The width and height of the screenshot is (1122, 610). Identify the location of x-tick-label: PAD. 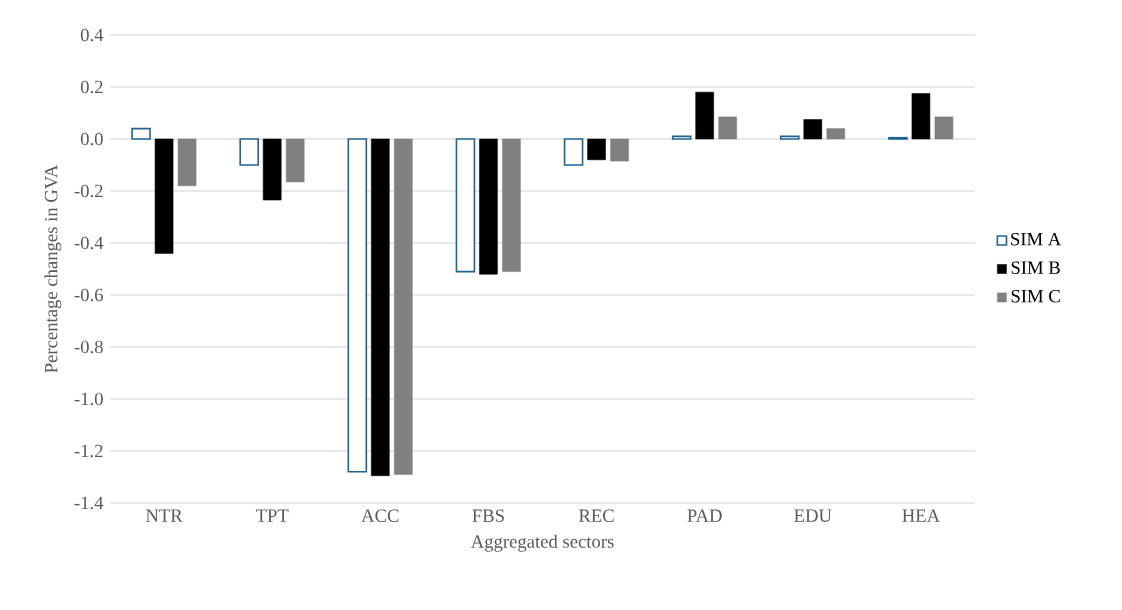
(704, 515).